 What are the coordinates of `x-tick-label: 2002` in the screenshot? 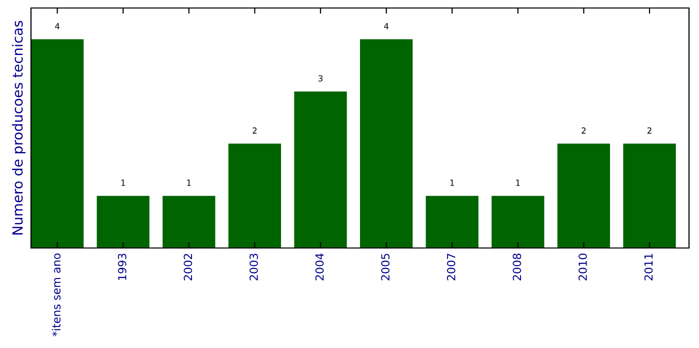 It's located at (188, 267).